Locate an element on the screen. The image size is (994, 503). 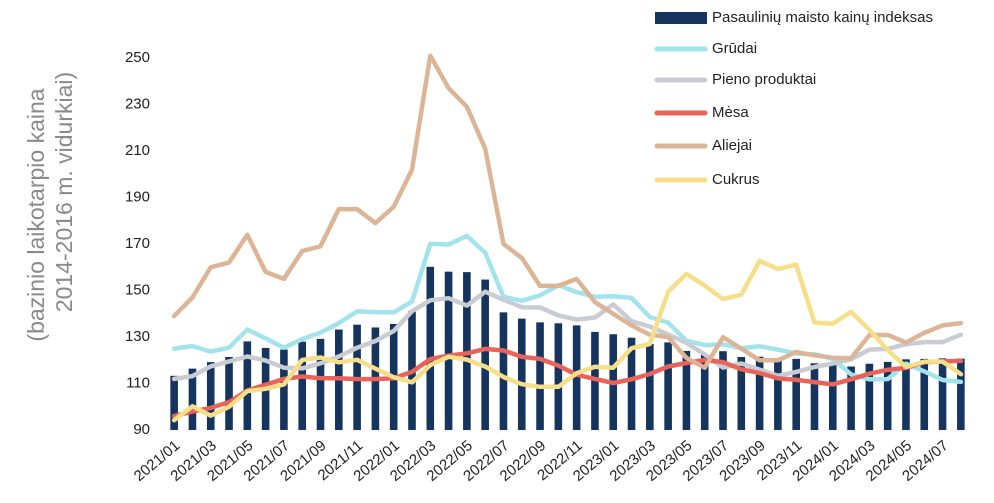
y-tick-label: 230 is located at coordinates (137, 103).